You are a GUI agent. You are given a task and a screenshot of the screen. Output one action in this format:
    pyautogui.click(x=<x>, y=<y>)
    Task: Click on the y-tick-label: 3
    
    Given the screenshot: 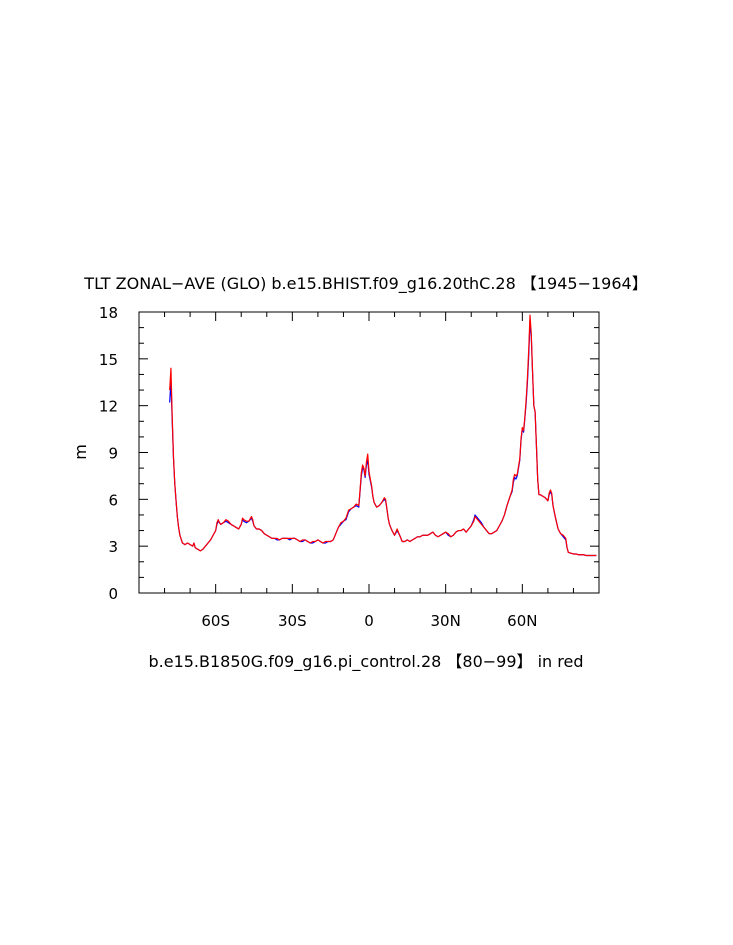 What is the action you would take?
    pyautogui.click(x=113, y=547)
    